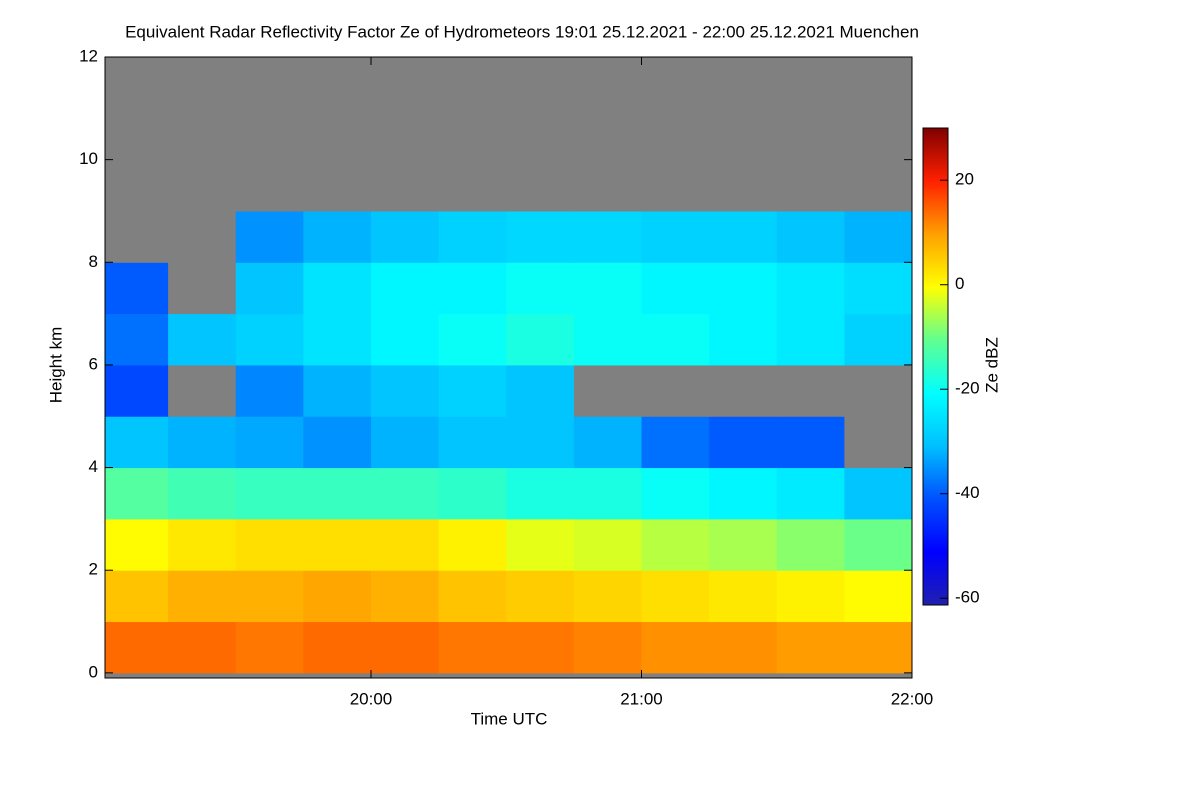 The image size is (1200, 800). What do you see at coordinates (967, 492) in the screenshot?
I see `colorbar-tick-label: -40` at bounding box center [967, 492].